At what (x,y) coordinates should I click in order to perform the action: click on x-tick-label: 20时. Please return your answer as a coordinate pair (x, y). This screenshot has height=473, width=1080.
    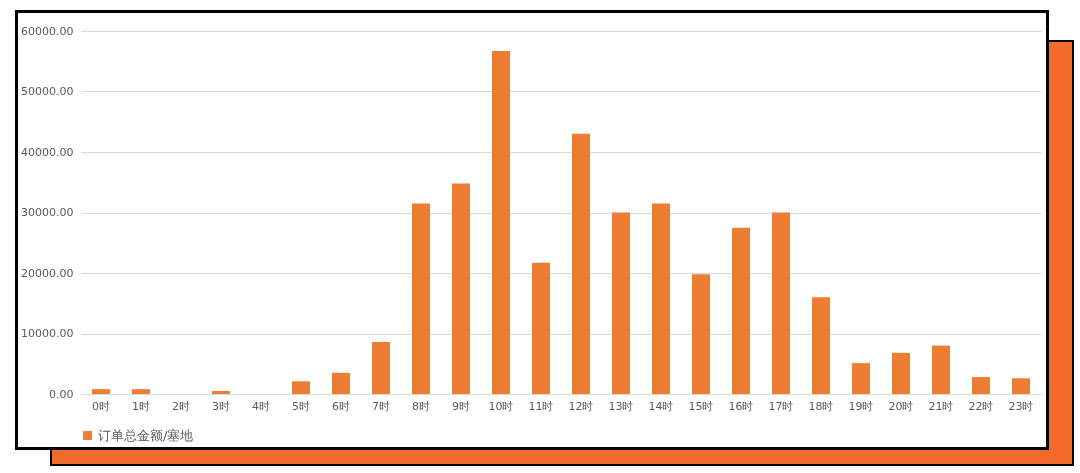
    Looking at the image, I should click on (901, 406).